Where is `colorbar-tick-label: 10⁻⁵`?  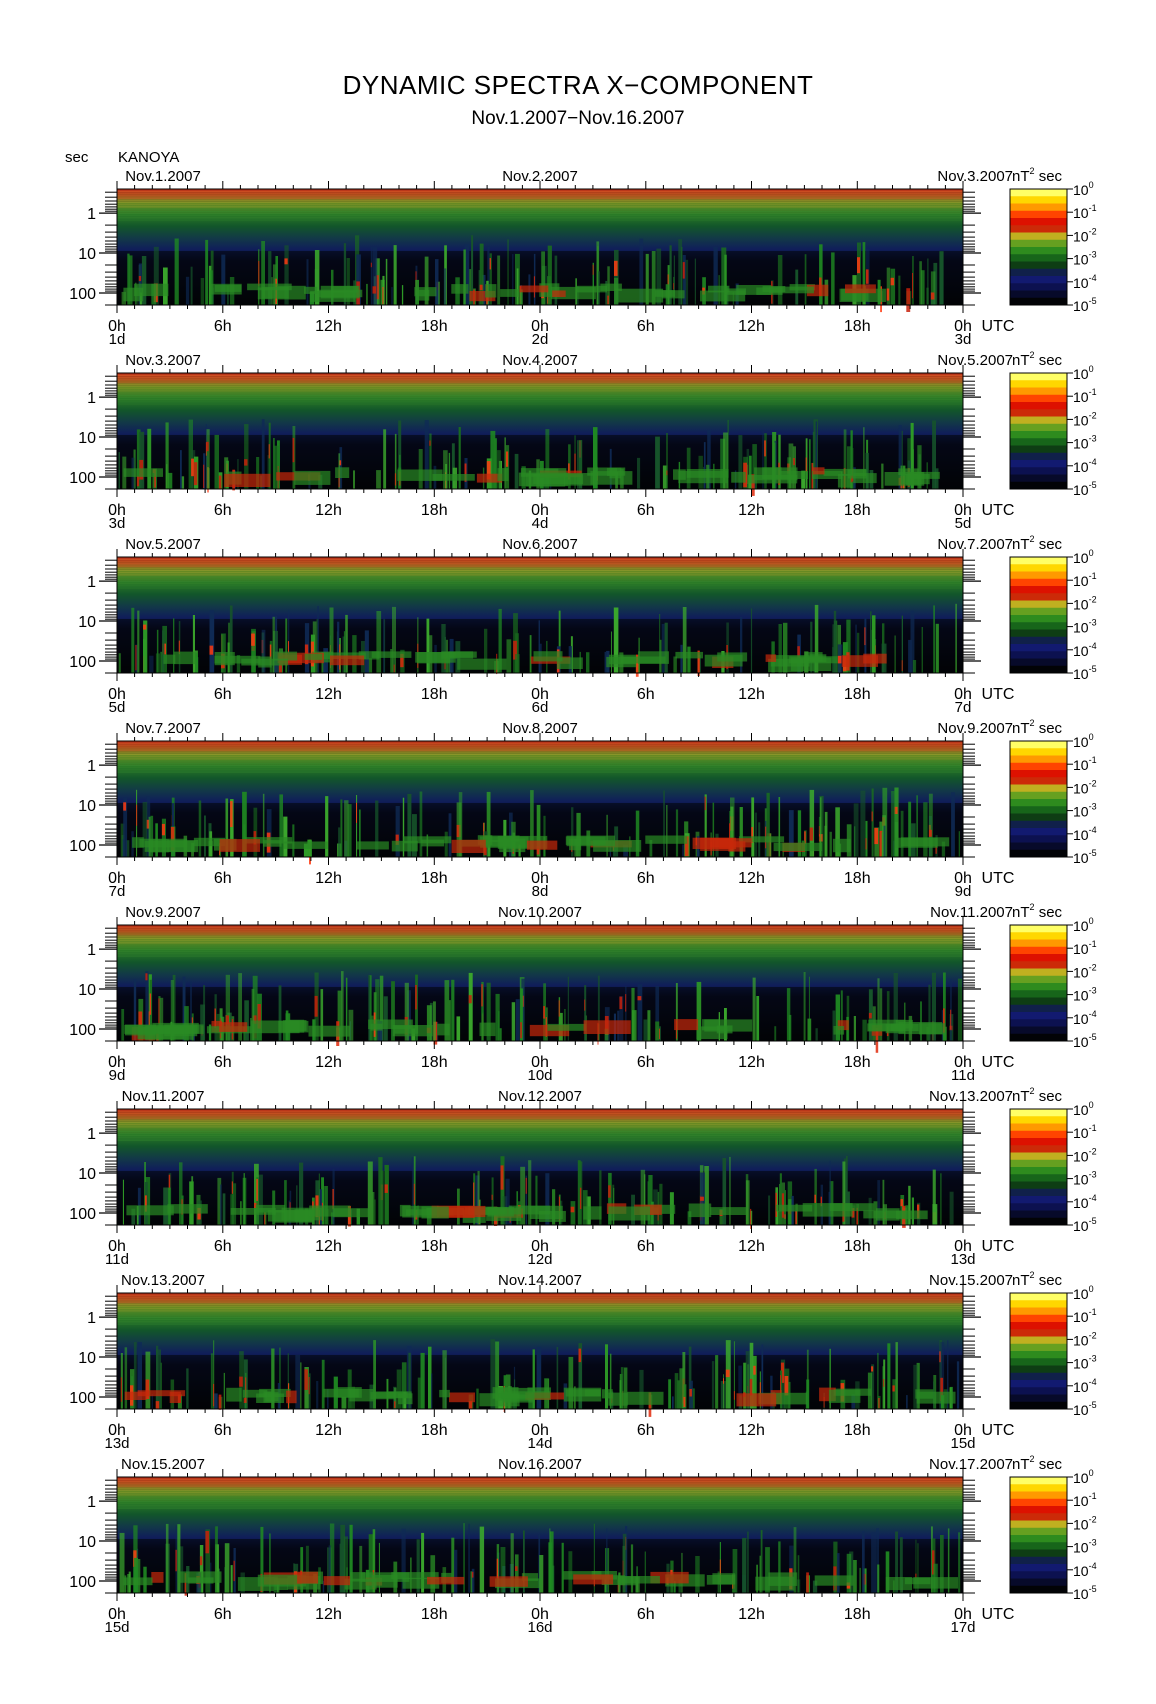 colorbar-tick-label: 10⁻⁵ is located at coordinates (1085, 305).